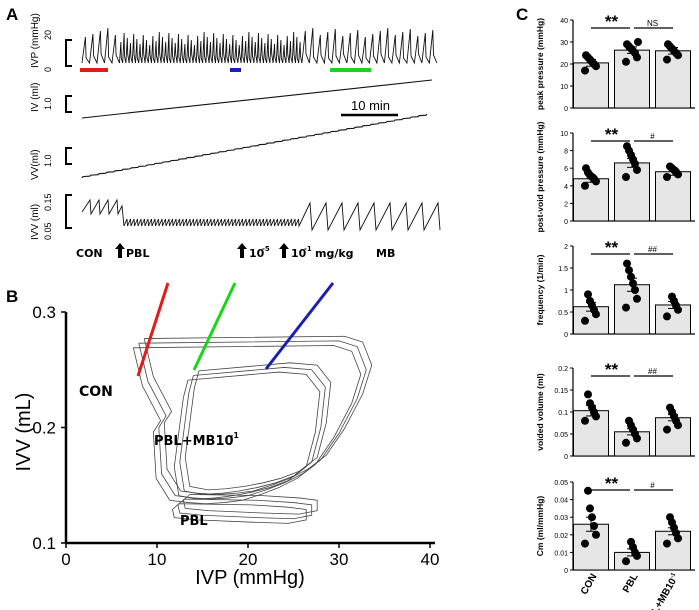 This screenshot has width=699, height=610. What do you see at coordinates (257, 253) in the screenshot?
I see `event-dose1: 10` at bounding box center [257, 253].